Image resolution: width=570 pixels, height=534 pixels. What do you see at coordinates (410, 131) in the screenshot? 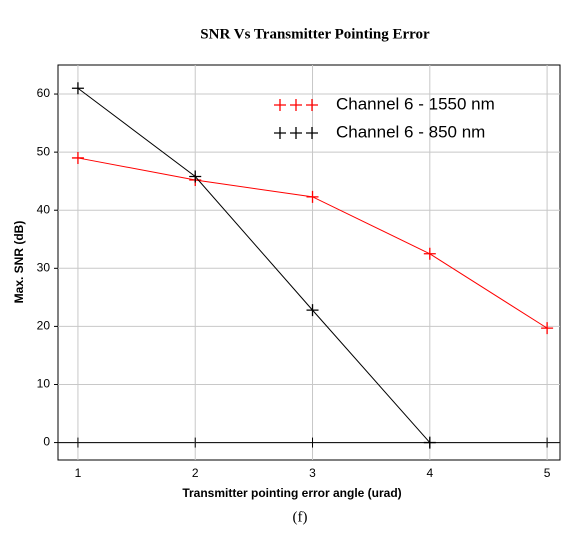
I see `legend-label: Channel 6 - 850 nm` at bounding box center [410, 131].